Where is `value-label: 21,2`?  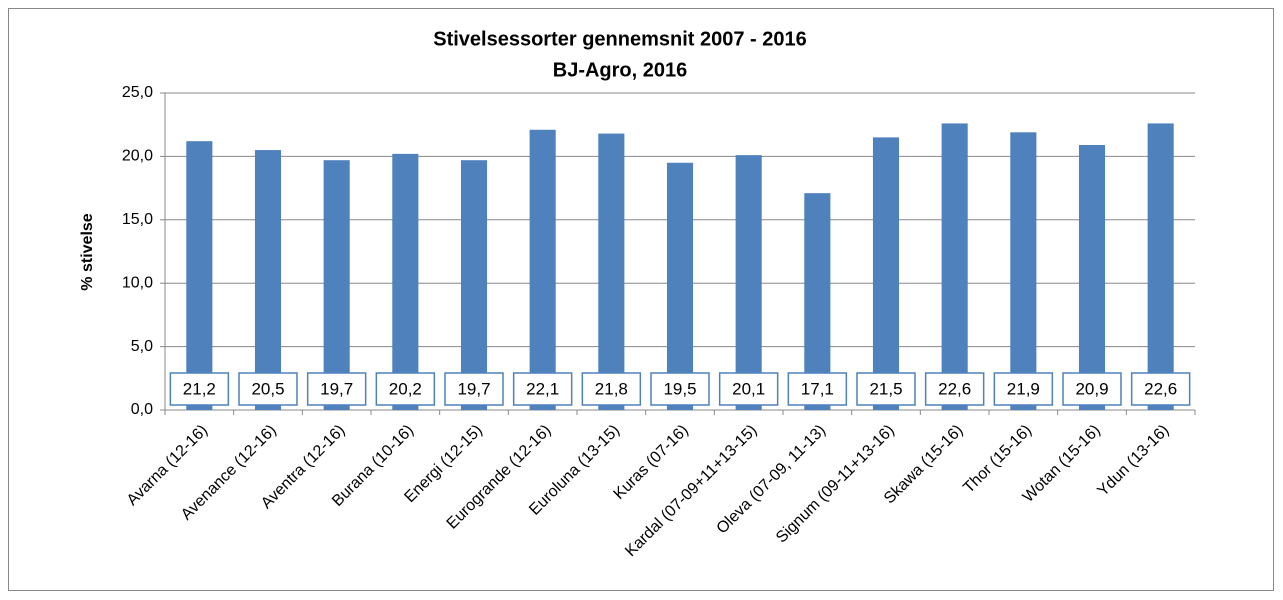 value-label: 21,2 is located at coordinates (199, 388).